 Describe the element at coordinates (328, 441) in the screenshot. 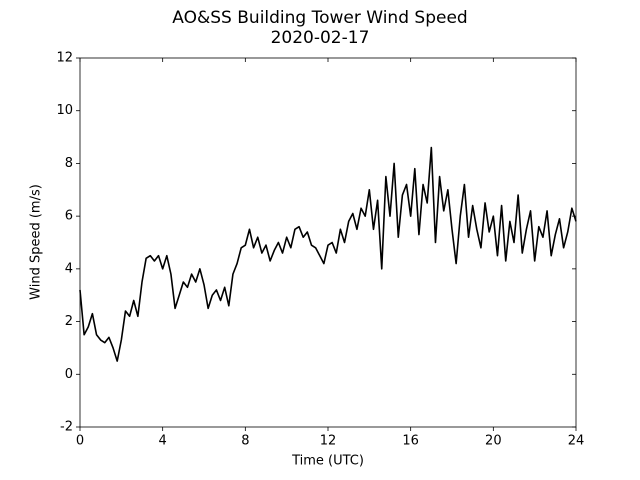

I see `x-tick-label: 12` at that location.